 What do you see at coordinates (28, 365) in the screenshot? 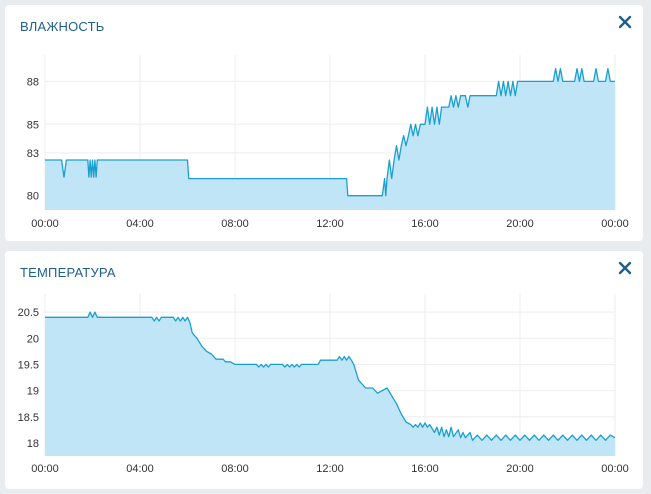
I see `y-tick-label: 19.5` at bounding box center [28, 365].